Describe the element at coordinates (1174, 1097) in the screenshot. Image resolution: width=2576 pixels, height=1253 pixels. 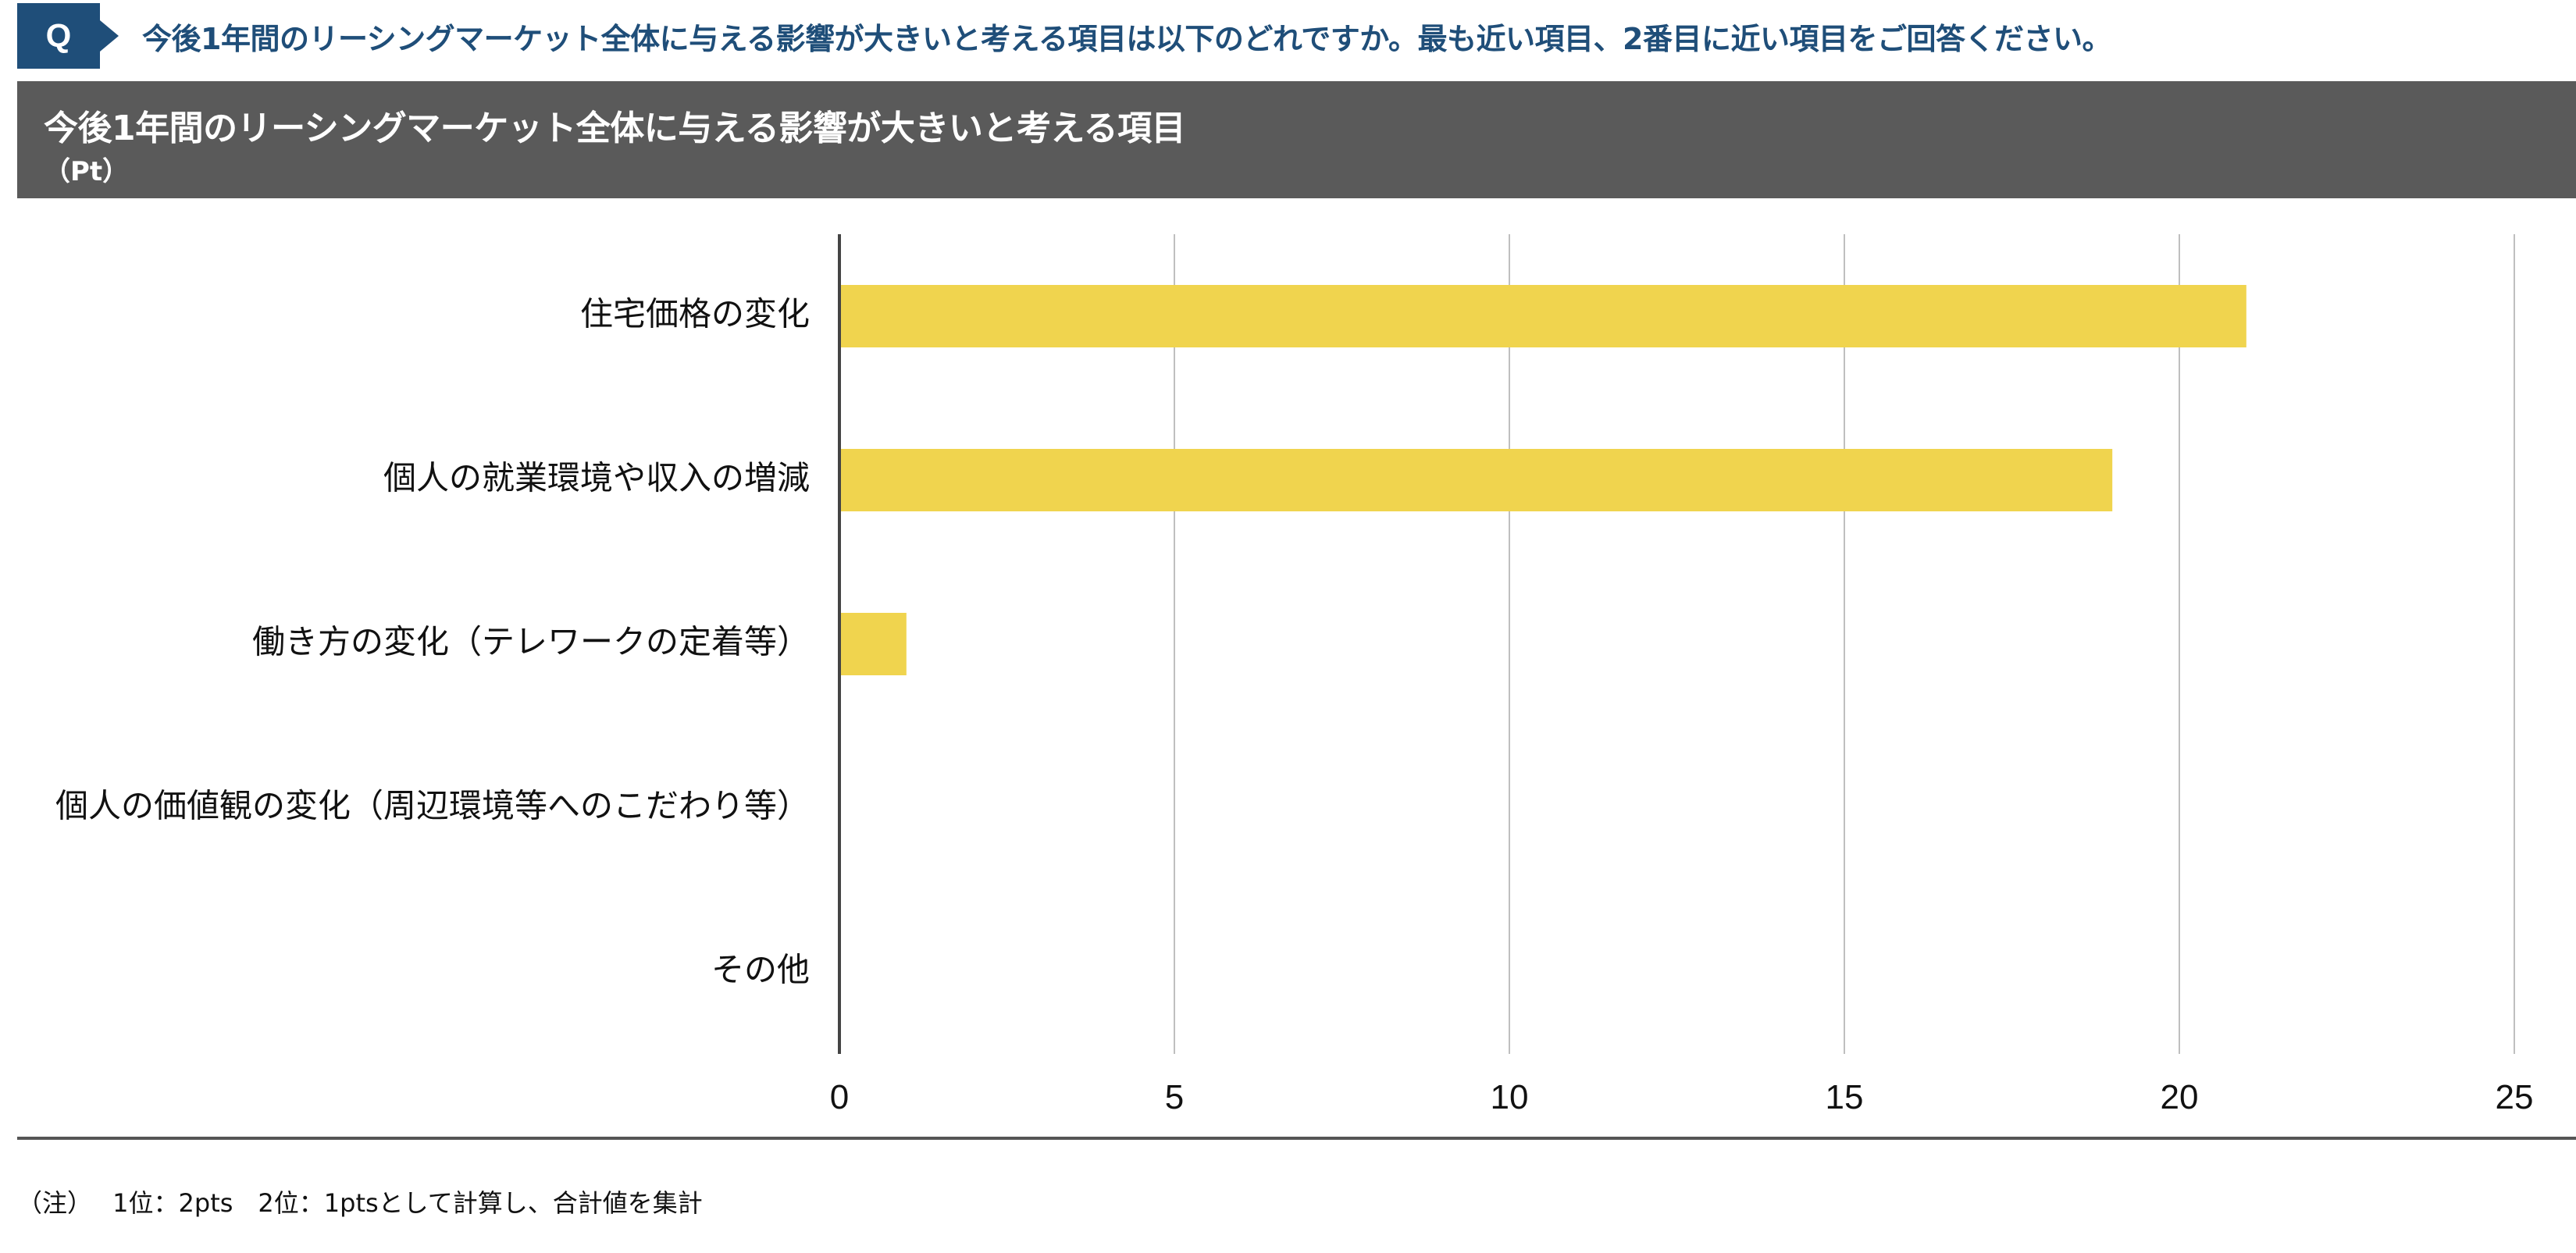
I see `x-tick-label-5: 5` at that location.